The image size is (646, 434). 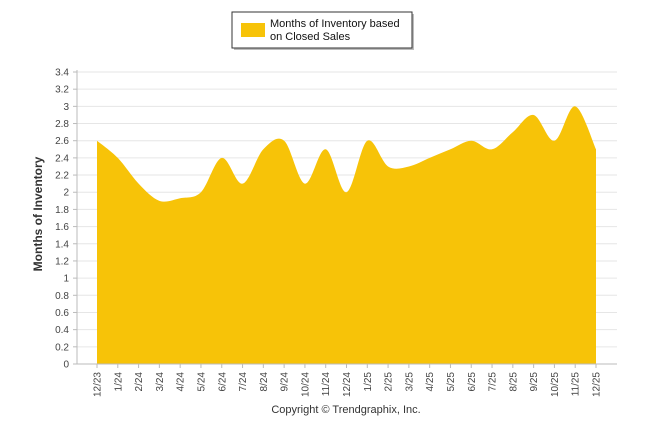 What do you see at coordinates (368, 382) in the screenshot?
I see `x-tick-label: 1/25` at bounding box center [368, 382].